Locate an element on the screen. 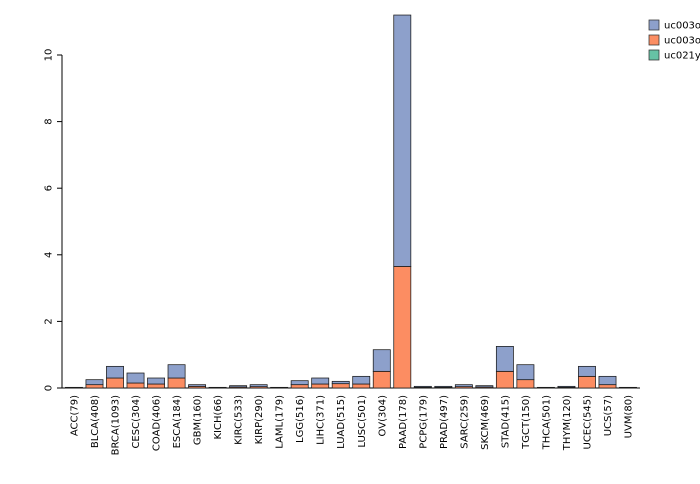  x-tick-label: PRAD(497) is located at coordinates (444, 422).